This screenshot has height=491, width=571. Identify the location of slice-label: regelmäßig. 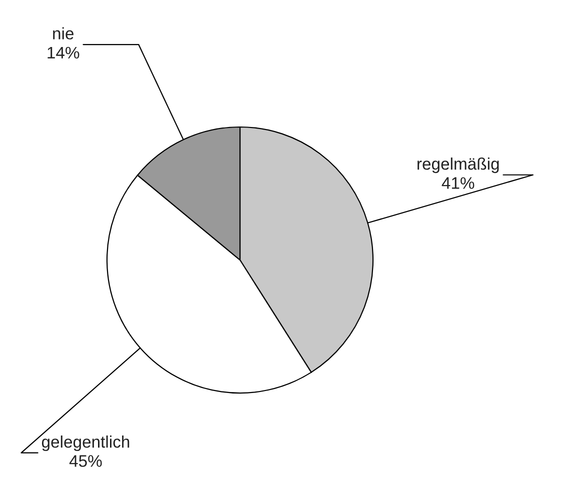
(458, 166).